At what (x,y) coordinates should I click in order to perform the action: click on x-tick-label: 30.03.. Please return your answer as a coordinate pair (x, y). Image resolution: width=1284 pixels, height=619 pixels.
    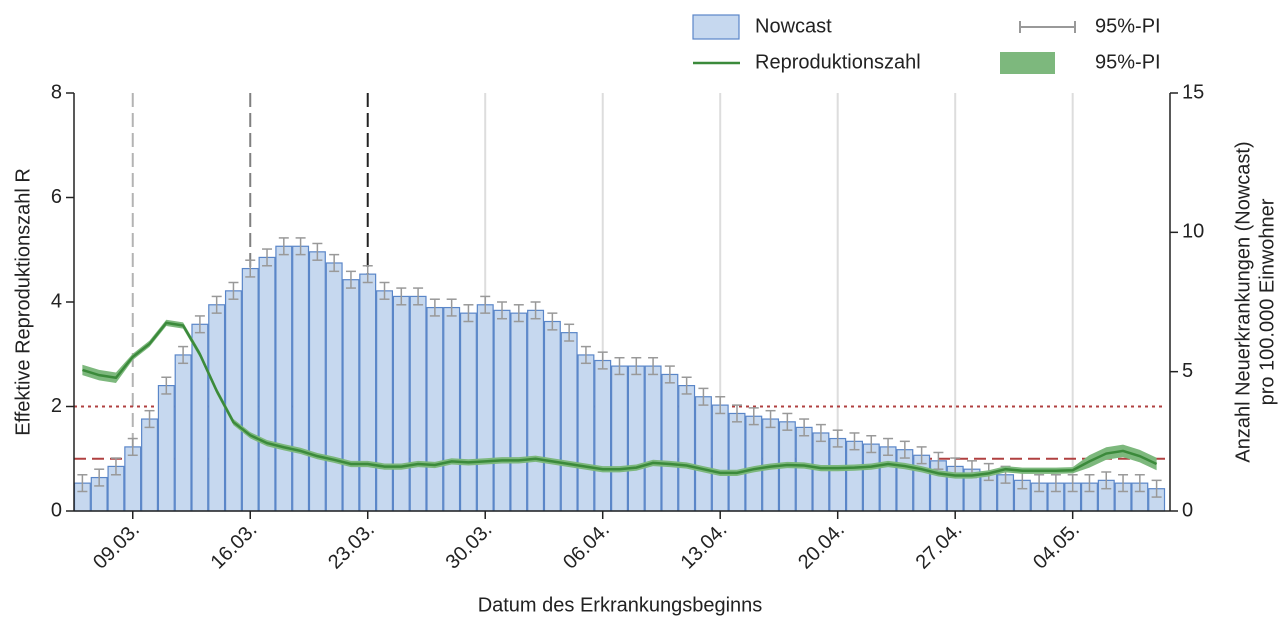
    Looking at the image, I should click on (469, 546).